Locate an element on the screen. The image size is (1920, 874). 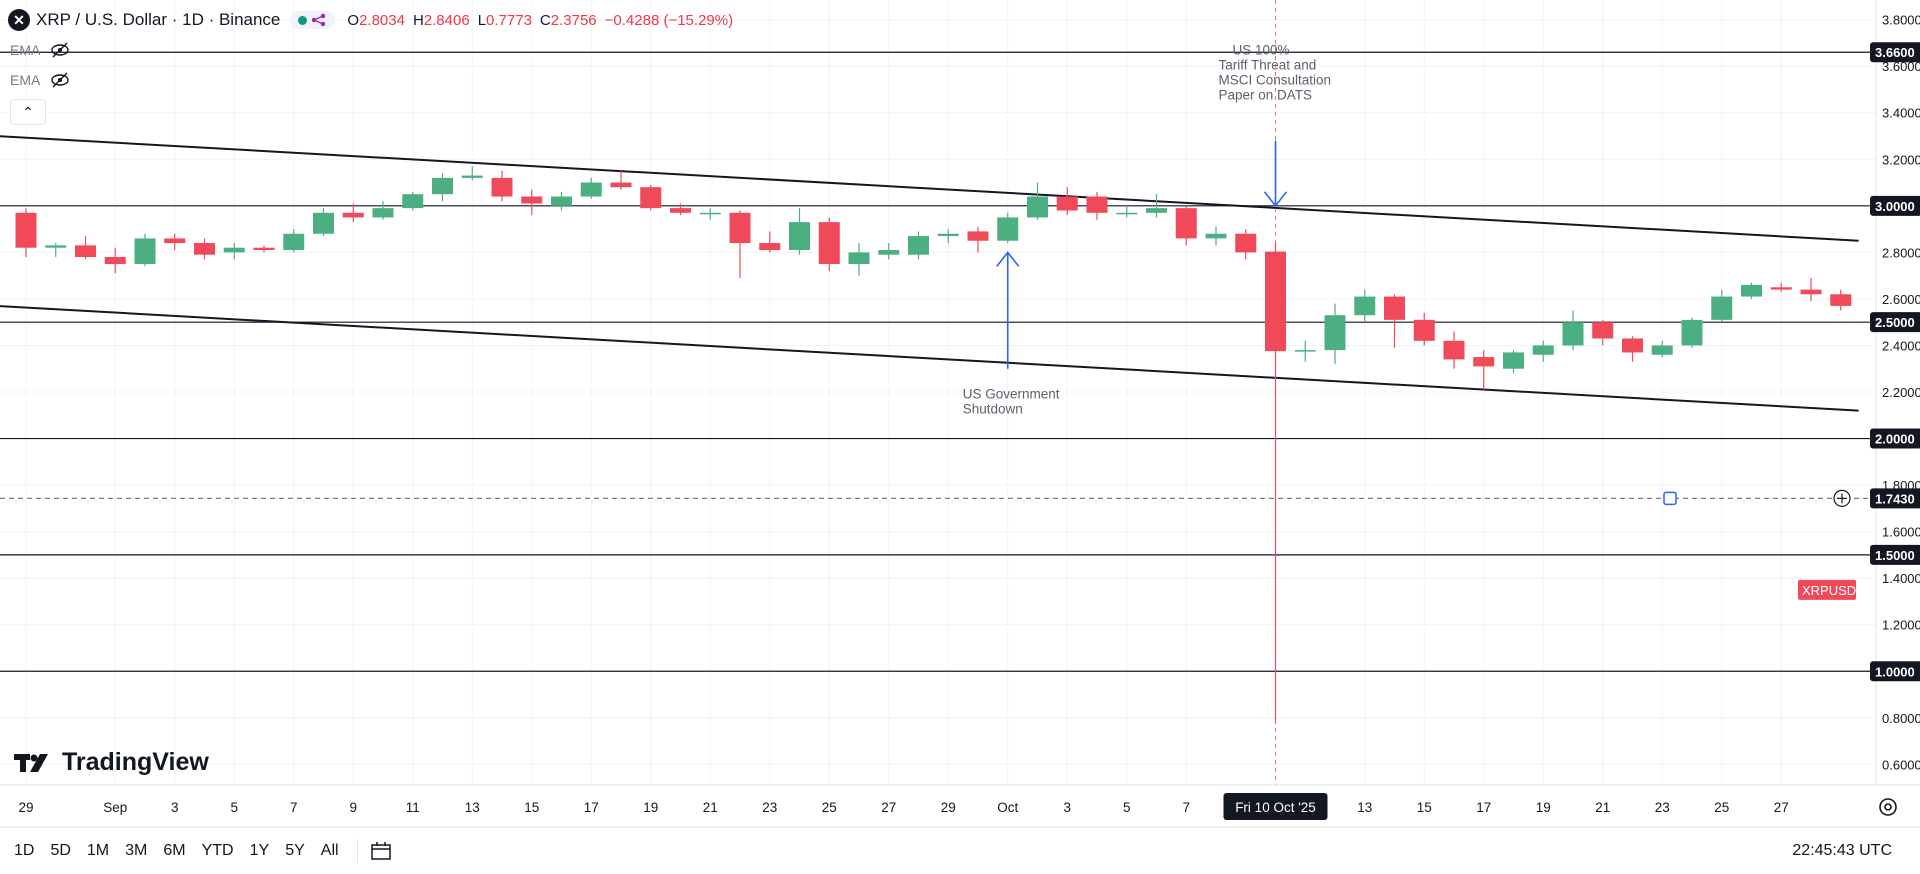
range-button-1y: 1Y is located at coordinates (259, 850).